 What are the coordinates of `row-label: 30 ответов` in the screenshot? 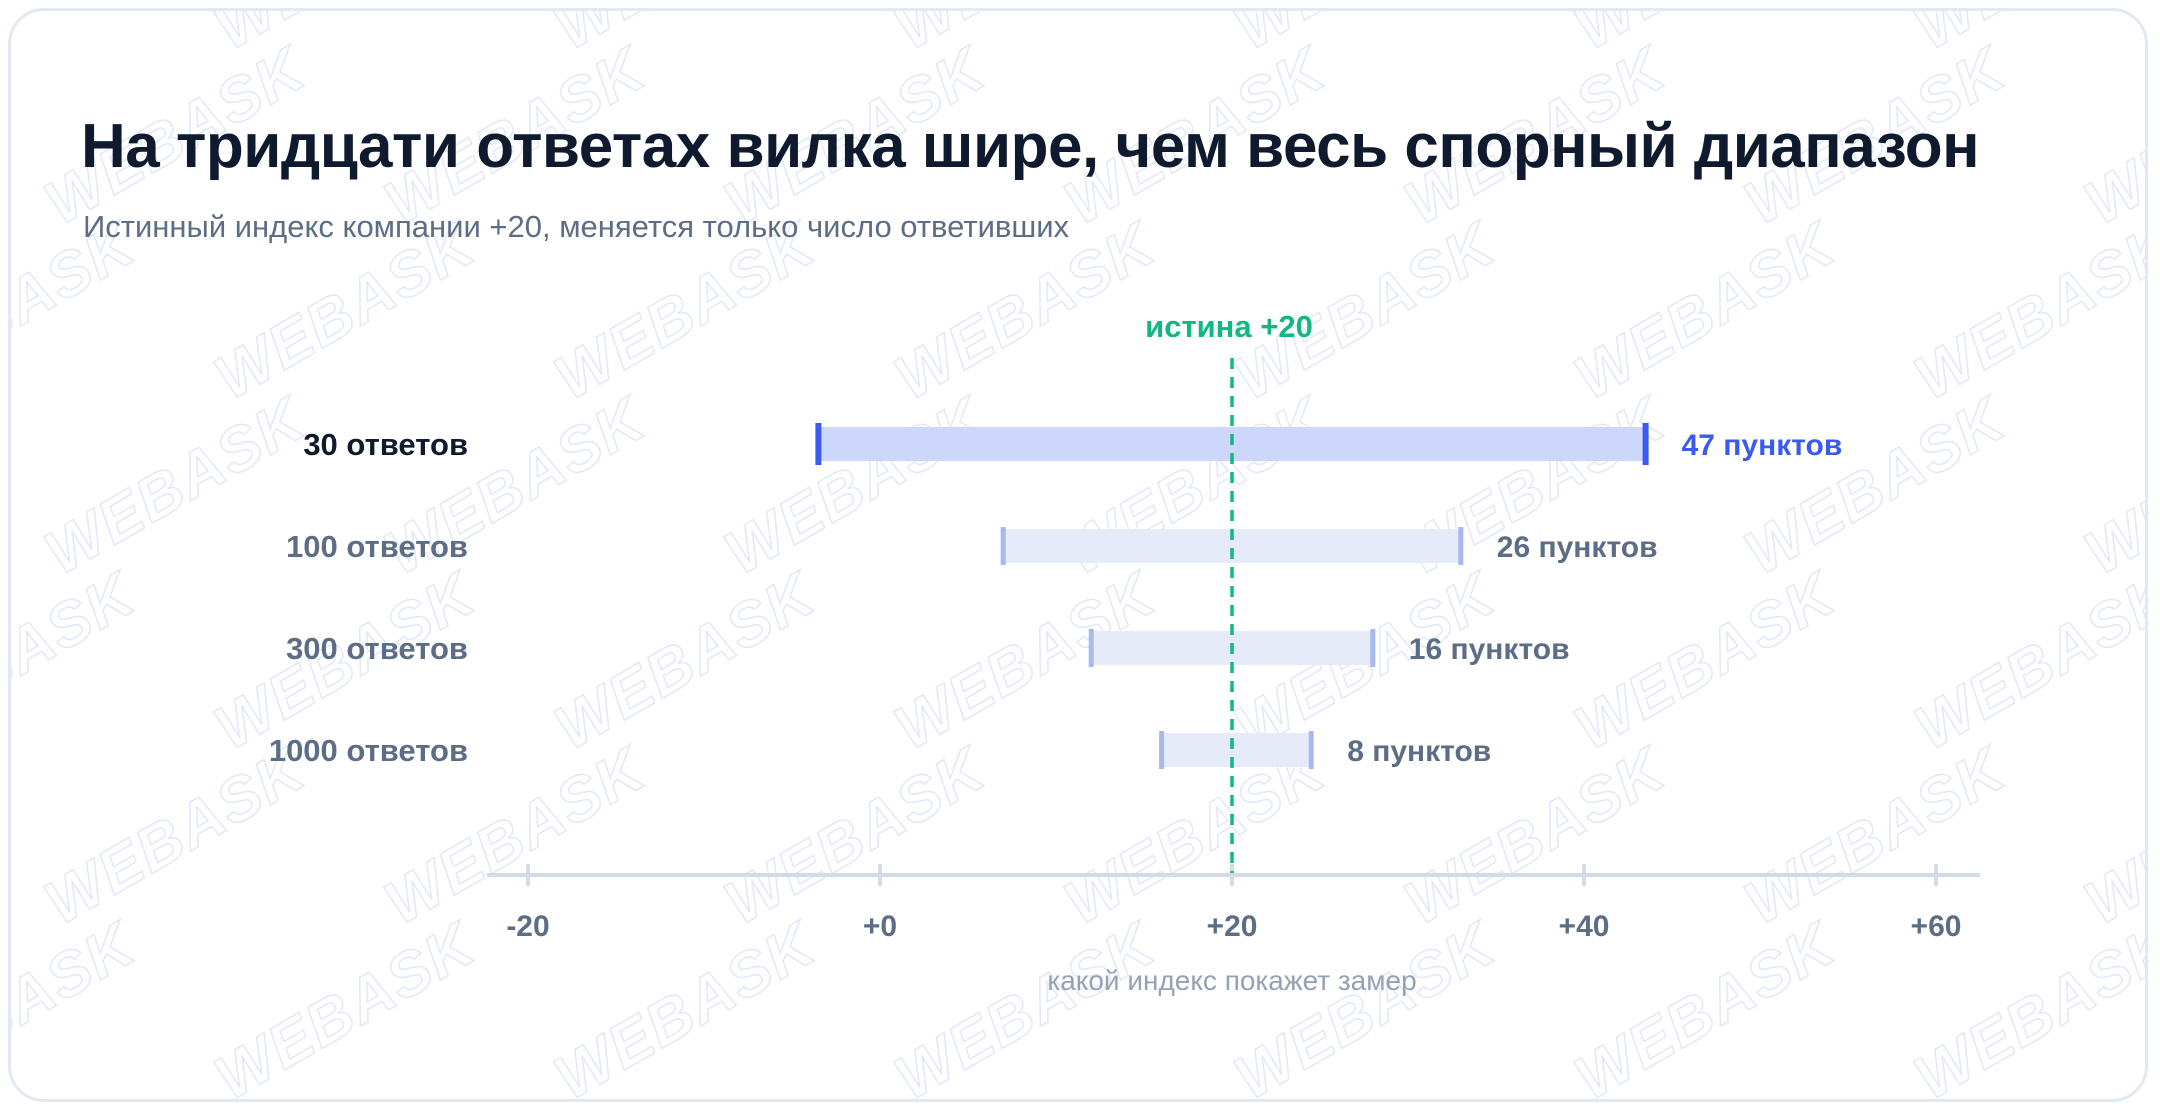 It's located at (385, 444).